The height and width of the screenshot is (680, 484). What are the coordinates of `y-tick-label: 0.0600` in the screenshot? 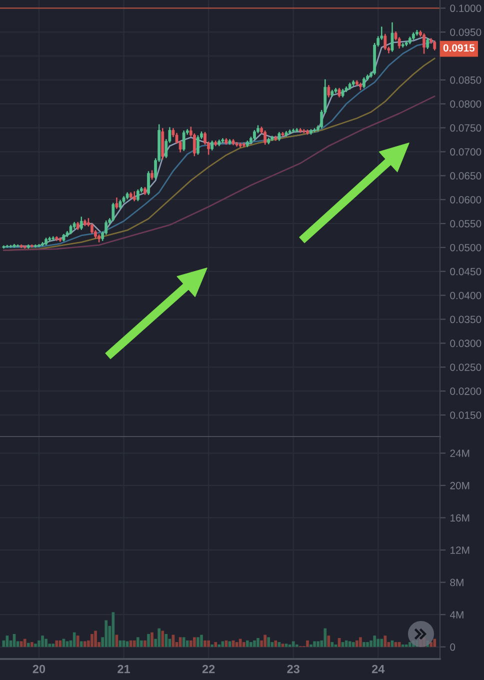 It's located at (466, 200).